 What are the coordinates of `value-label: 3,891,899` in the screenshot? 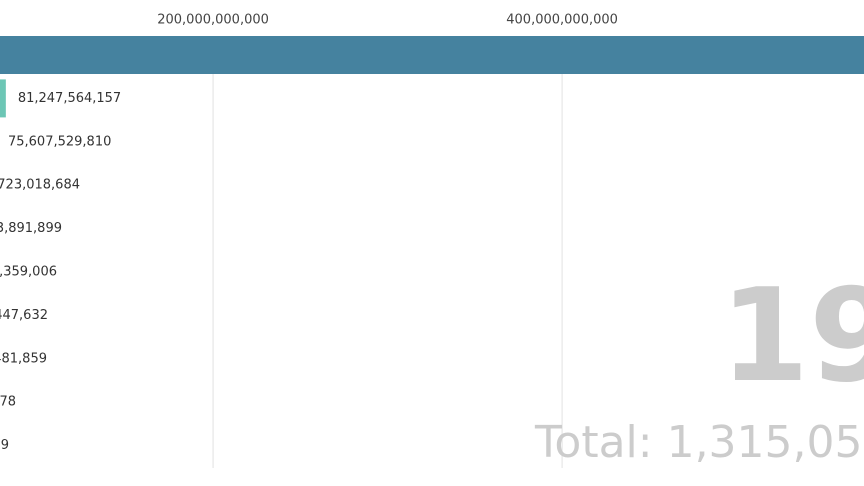 It's located at (31, 228).